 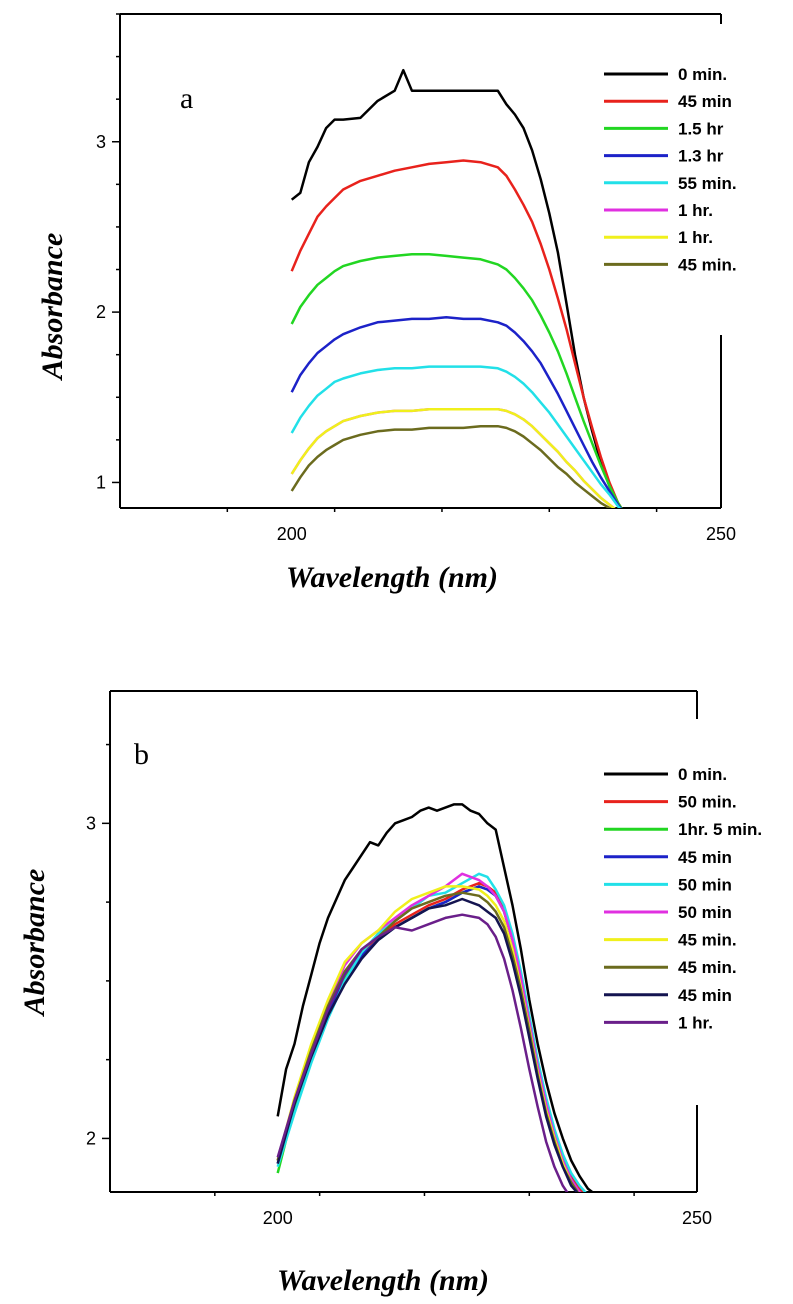 What do you see at coordinates (141, 754) in the screenshot?
I see `panel-label: b` at bounding box center [141, 754].